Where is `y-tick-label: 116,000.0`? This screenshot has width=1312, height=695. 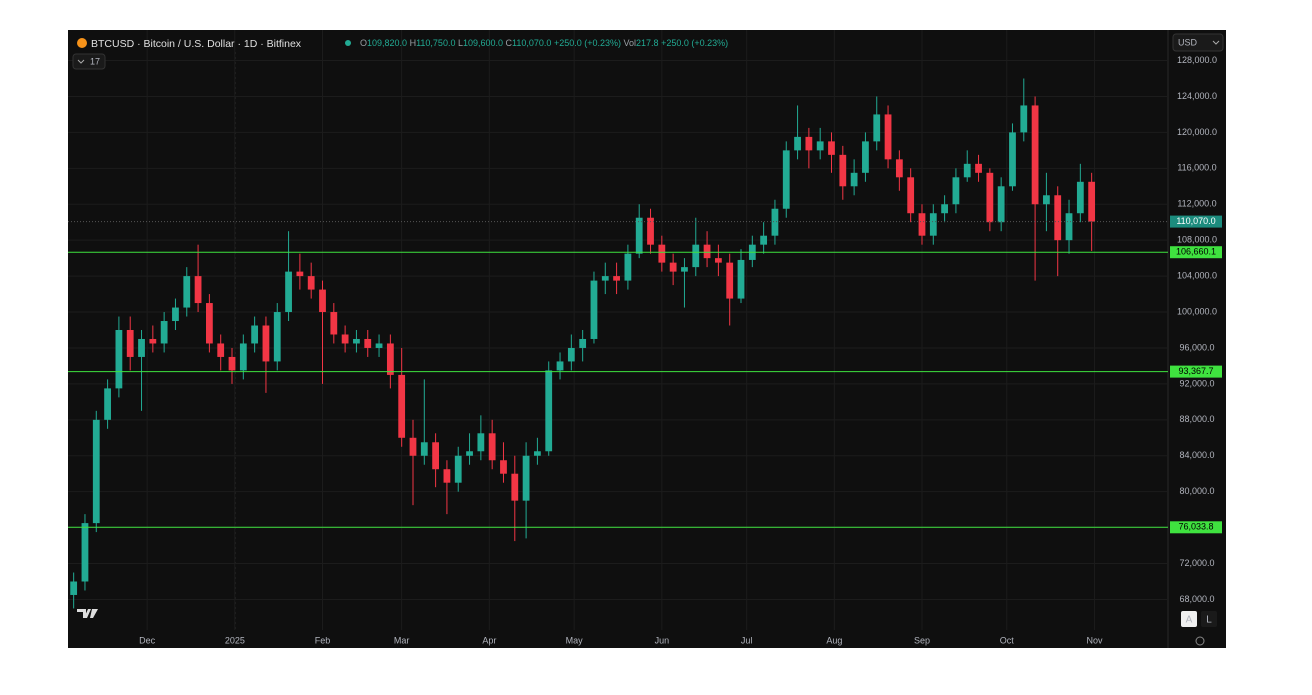 y-tick-label: 116,000.0 is located at coordinates (1196, 168).